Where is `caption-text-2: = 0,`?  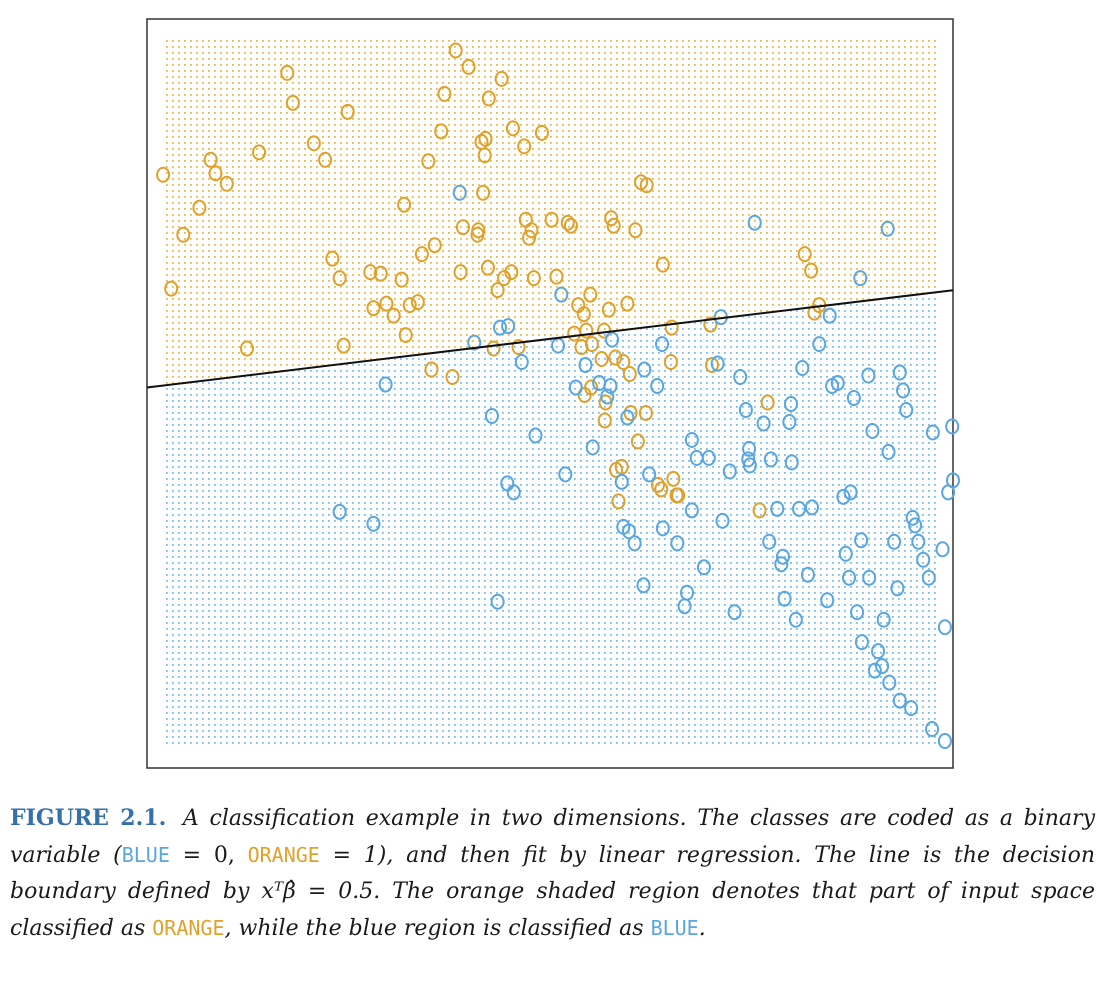 caption-text-2: = 0, is located at coordinates (208, 855).